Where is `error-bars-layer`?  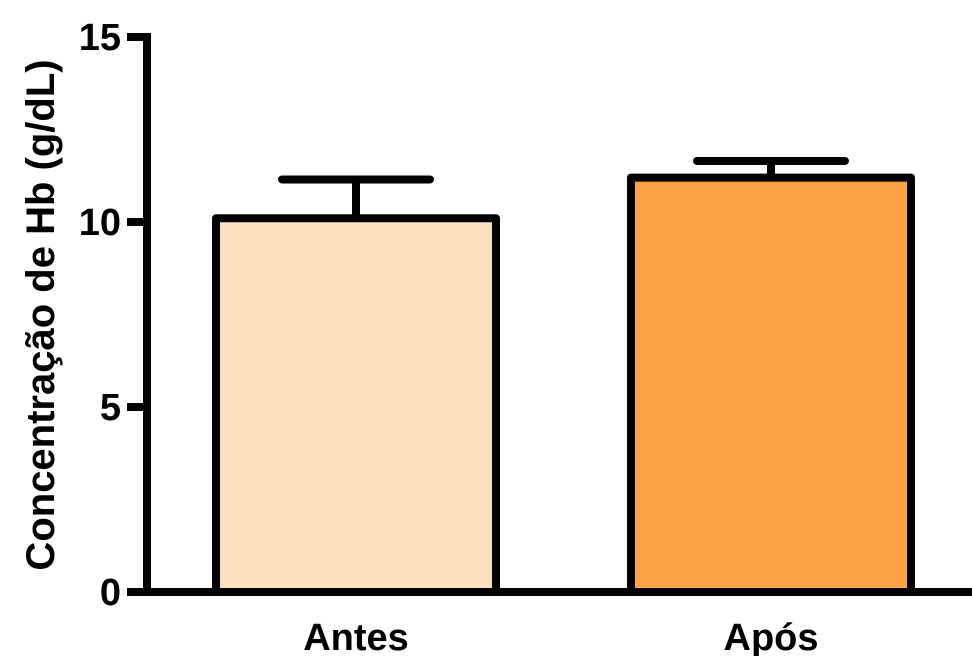 error-bars-layer is located at coordinates (563, 187).